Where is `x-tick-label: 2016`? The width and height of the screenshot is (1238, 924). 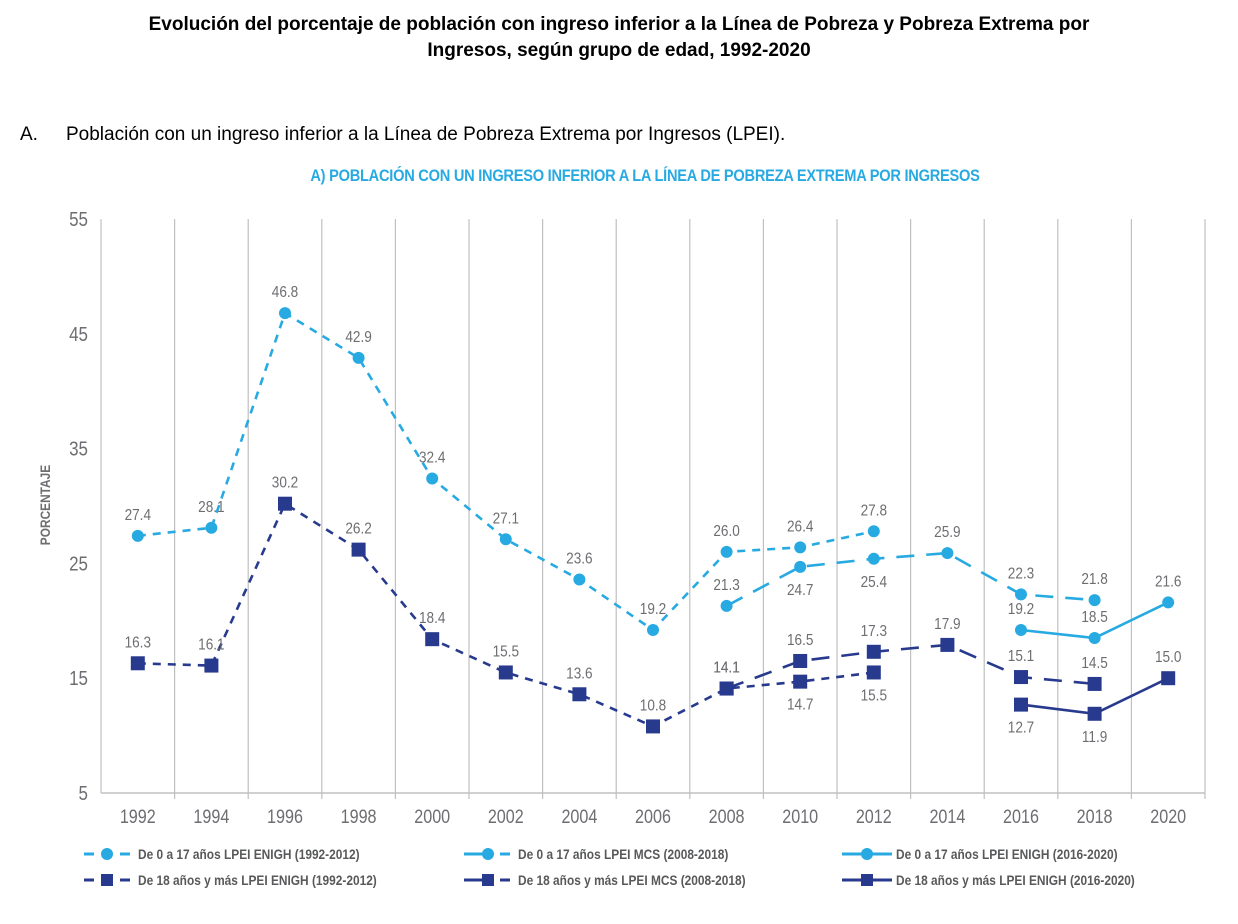 x-tick-label: 2016 is located at coordinates (1021, 817).